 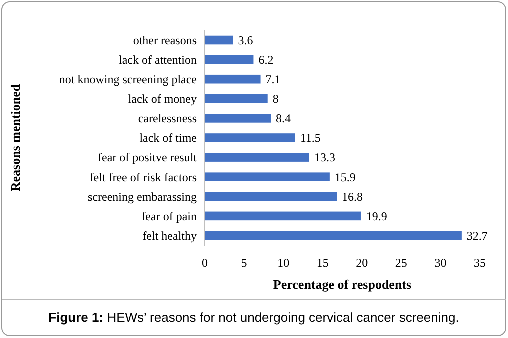 What do you see at coordinates (244, 263) in the screenshot?
I see `x-tick-label: 5` at bounding box center [244, 263].